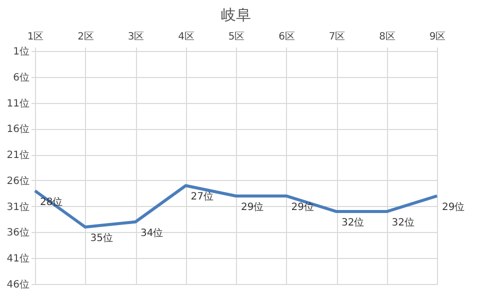  I want to click on x-tick-label: 8区, so click(387, 37).